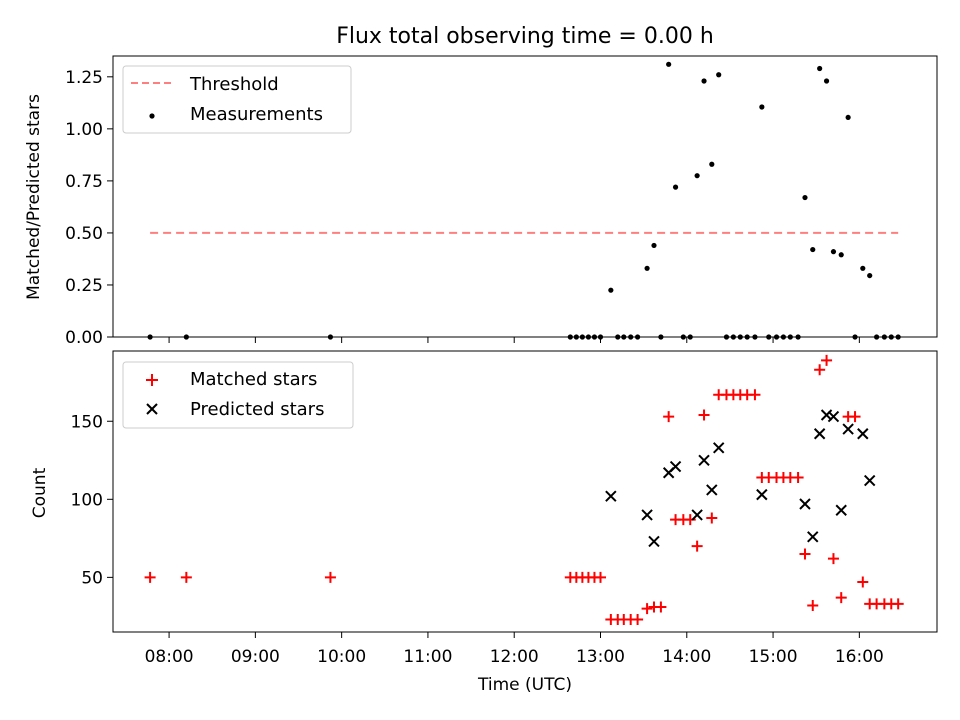  Describe the element at coordinates (92, 578) in the screenshot. I see `bottom-ytick-label: 50` at that location.